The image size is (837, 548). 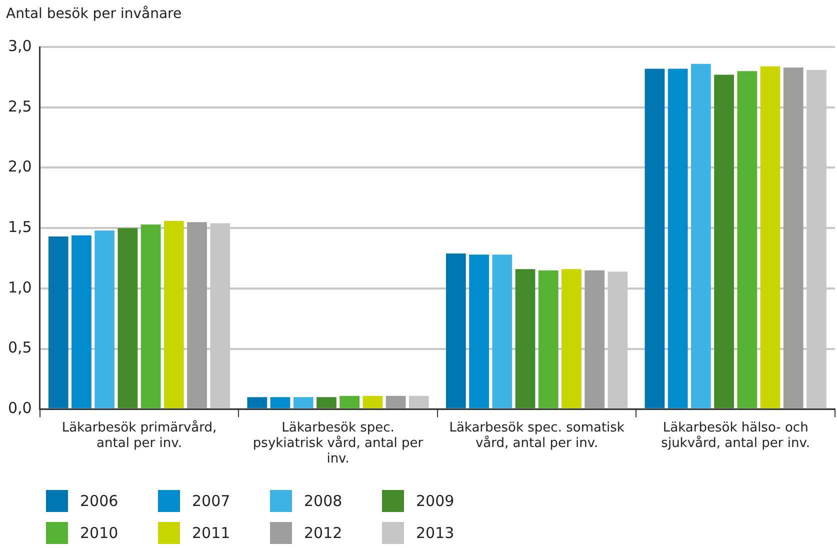 What do you see at coordinates (537, 435) in the screenshot?
I see `x-tick-label: Läkarbesök spec. somatisk vård, antal per inv.` at bounding box center [537, 435].